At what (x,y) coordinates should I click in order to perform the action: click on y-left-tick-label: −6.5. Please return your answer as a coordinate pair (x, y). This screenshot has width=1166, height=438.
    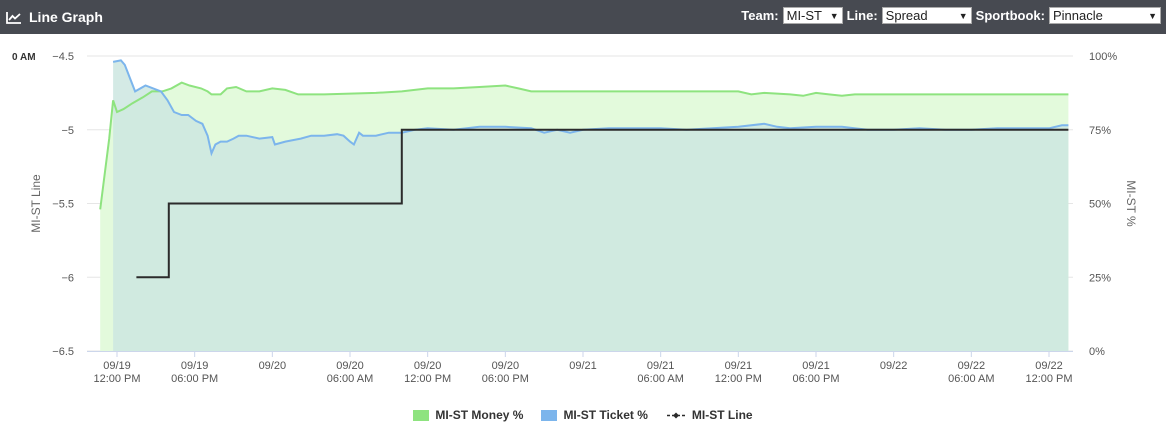
    Looking at the image, I should click on (63, 352).